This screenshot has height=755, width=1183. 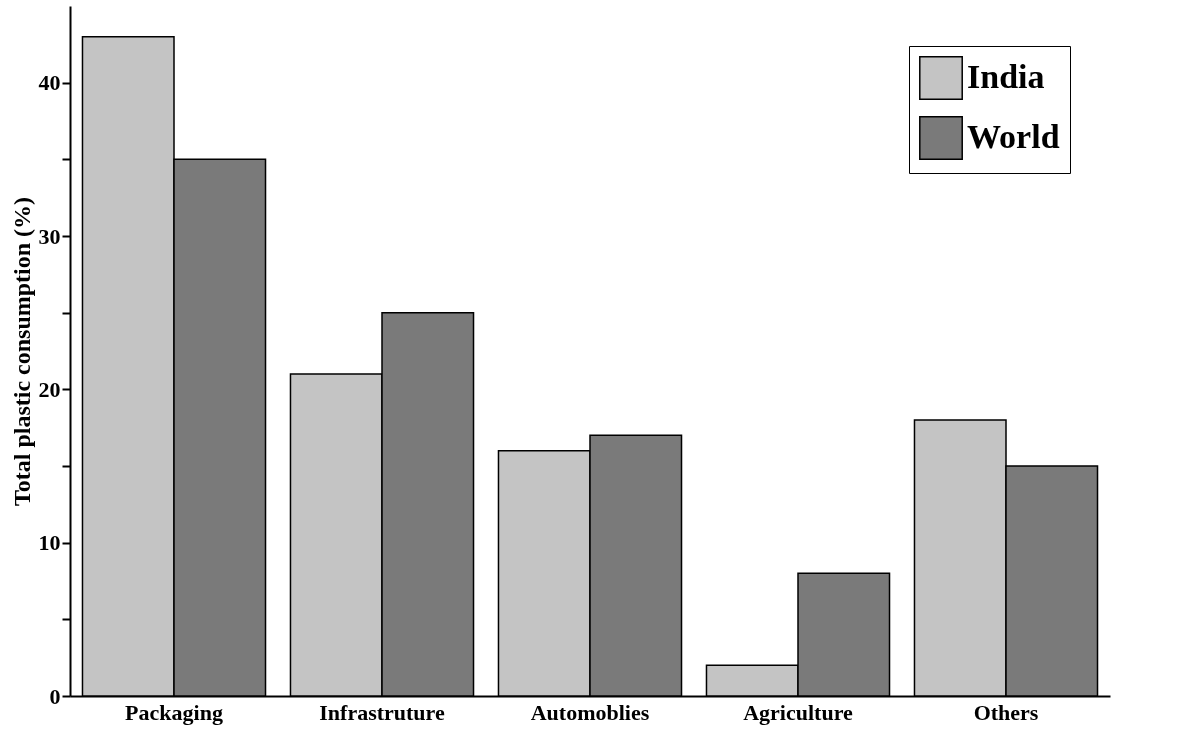 I want to click on x-tick-label: Infrastruture, so click(x=382, y=712).